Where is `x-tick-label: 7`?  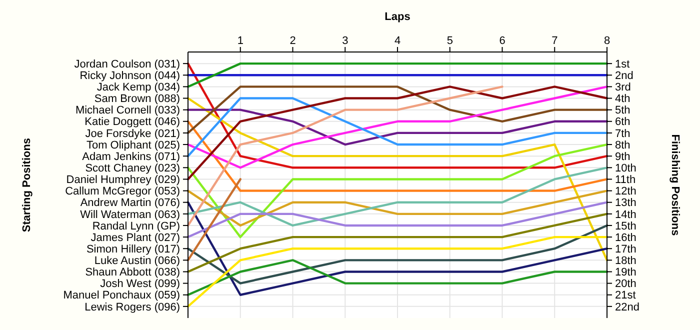 x-tick-label: 7 is located at coordinates (555, 41).